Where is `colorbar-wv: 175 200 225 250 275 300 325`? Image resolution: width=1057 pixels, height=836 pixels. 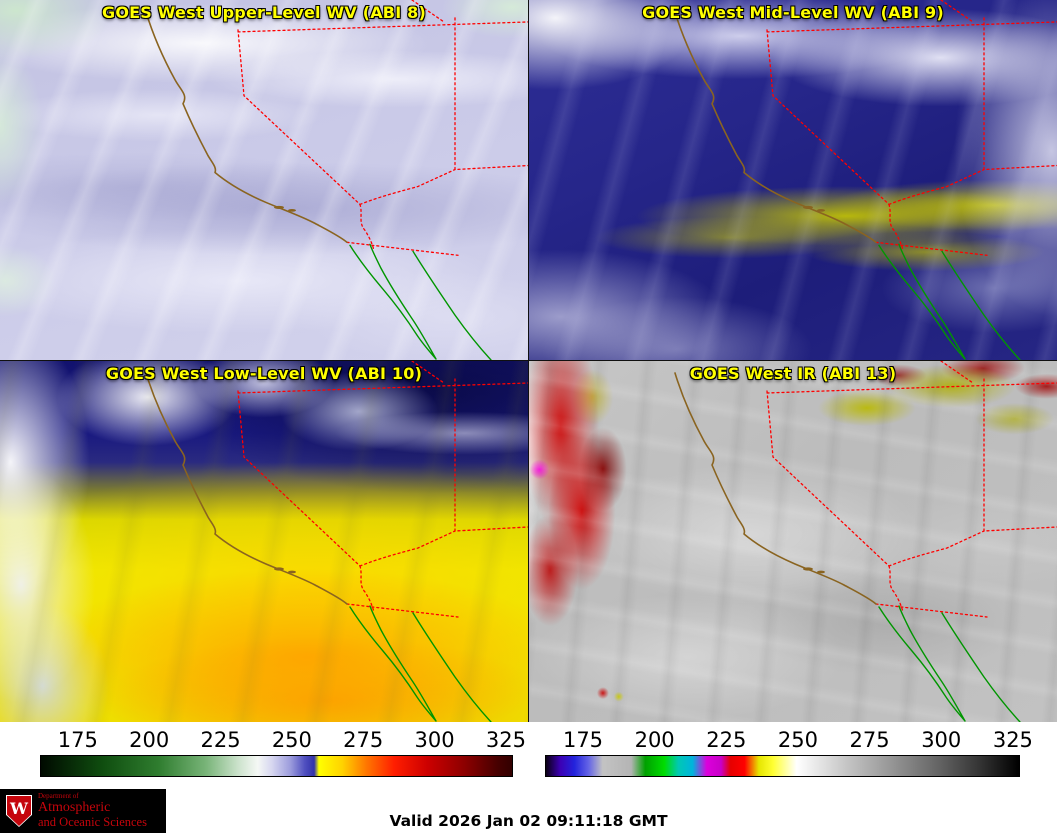 colorbar-wv: 175 200 225 250 275 300 325 is located at coordinates (283, 749).